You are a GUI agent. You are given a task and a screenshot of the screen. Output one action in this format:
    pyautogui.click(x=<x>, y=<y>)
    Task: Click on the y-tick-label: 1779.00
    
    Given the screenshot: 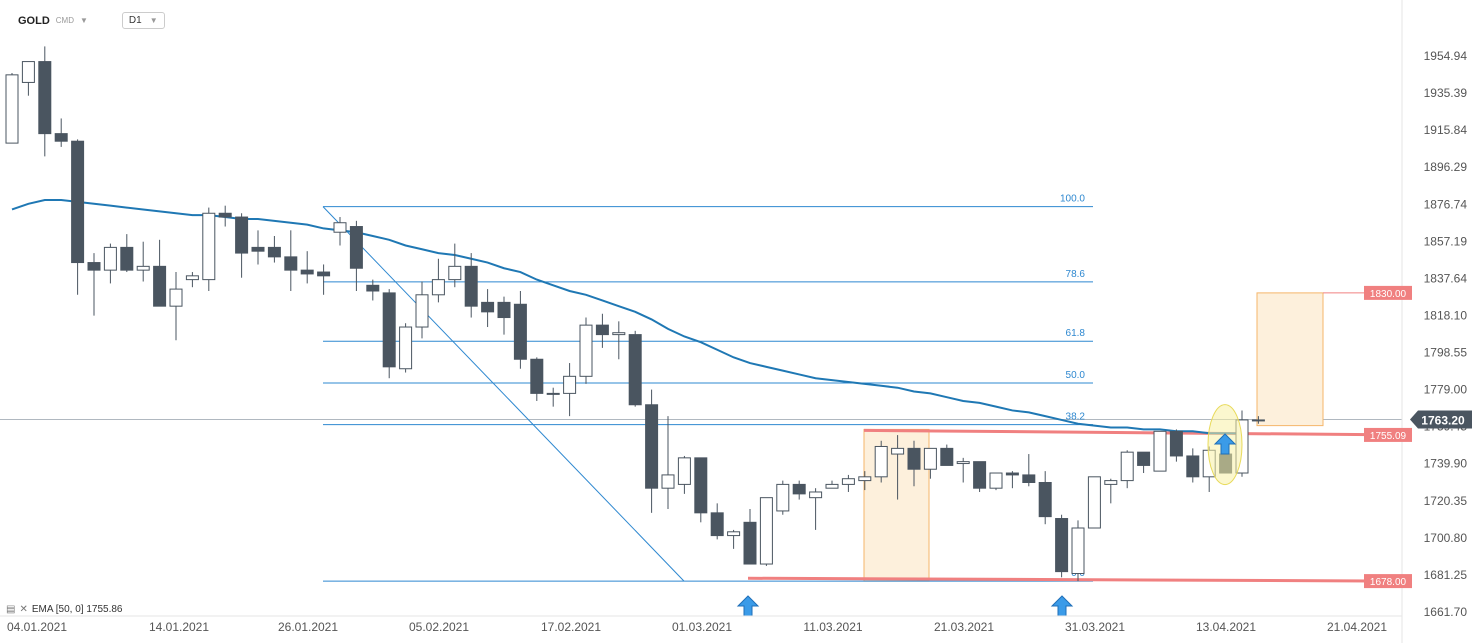 What is the action you would take?
    pyautogui.click(x=1446, y=390)
    